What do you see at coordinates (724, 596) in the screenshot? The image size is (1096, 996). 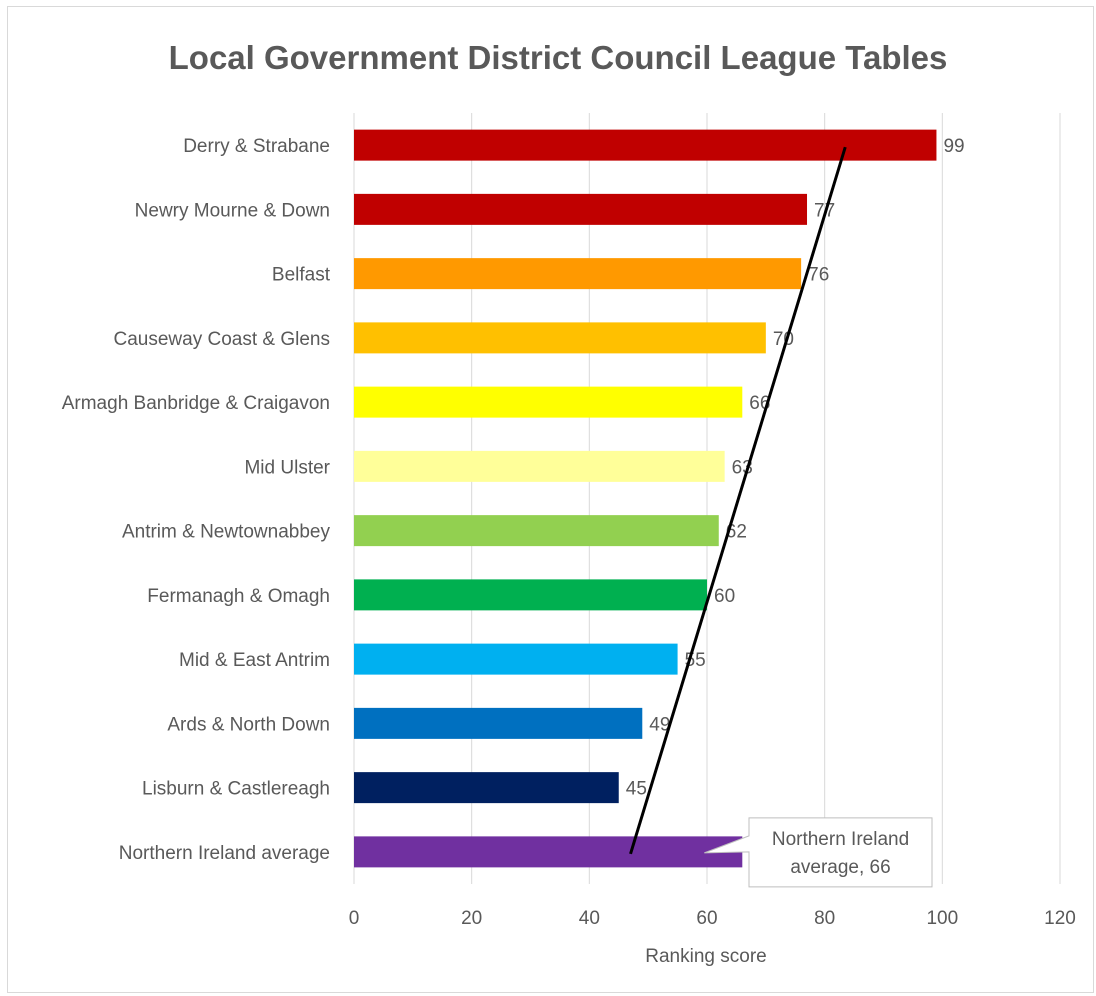 I see `data-label-fermanagh-and-omagh: 60` at bounding box center [724, 596].